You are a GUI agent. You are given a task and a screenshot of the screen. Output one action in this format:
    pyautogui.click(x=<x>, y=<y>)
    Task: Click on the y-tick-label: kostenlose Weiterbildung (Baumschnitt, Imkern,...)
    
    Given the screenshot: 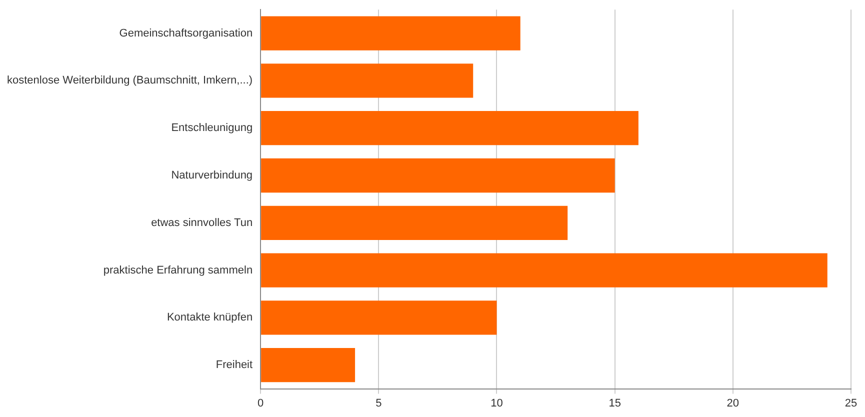 What is the action you would take?
    pyautogui.click(x=129, y=80)
    